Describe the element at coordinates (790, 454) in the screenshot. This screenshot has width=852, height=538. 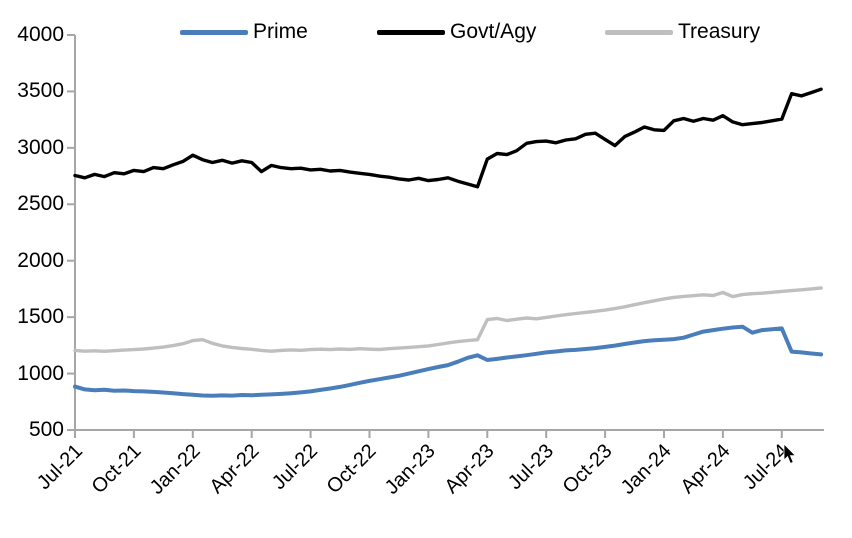
I see `mouse-cursor-icon` at that location.